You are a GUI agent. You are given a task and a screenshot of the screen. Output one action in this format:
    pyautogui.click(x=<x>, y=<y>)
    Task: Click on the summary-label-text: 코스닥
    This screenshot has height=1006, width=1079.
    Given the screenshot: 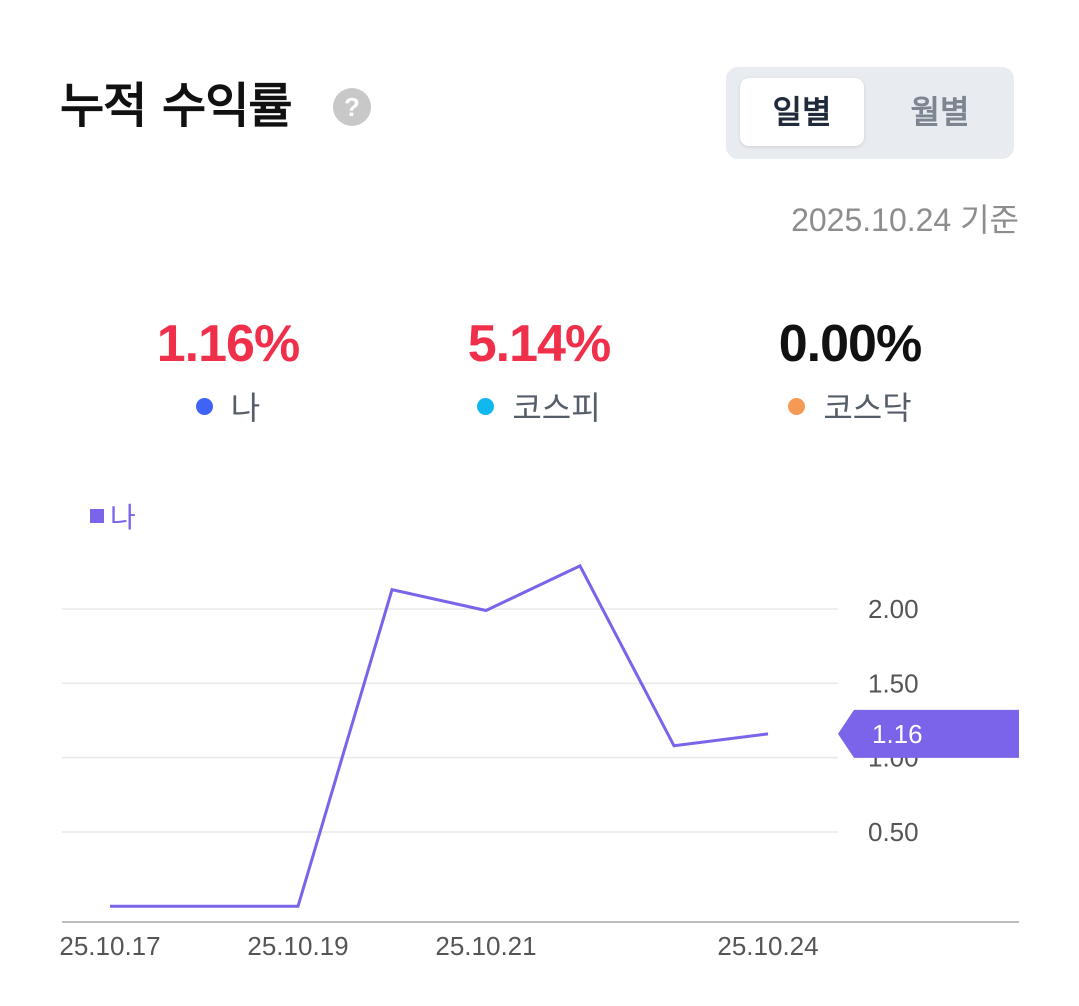 What is the action you would take?
    pyautogui.click(x=867, y=408)
    